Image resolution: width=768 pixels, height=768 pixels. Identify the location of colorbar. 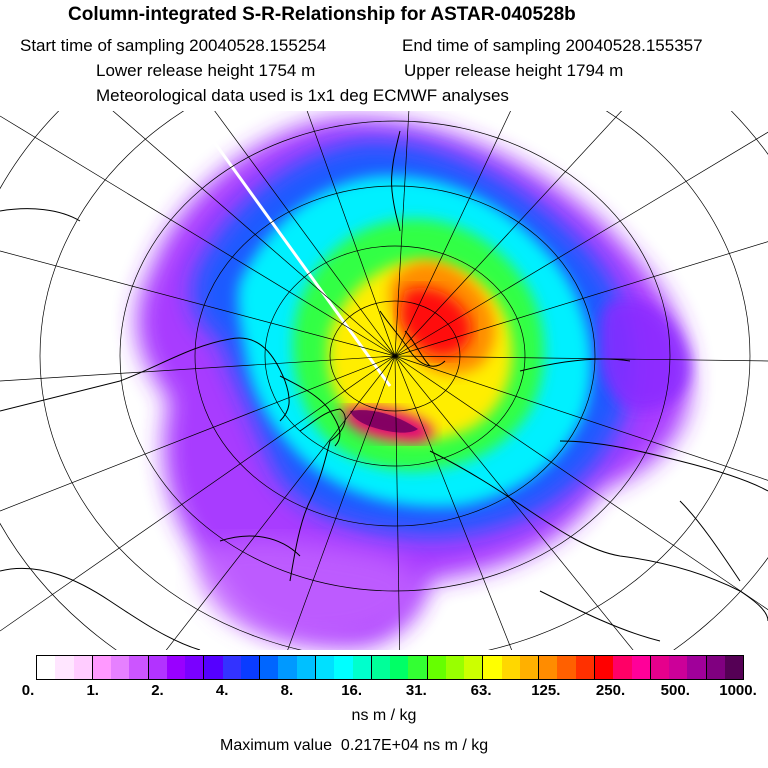
(390, 667).